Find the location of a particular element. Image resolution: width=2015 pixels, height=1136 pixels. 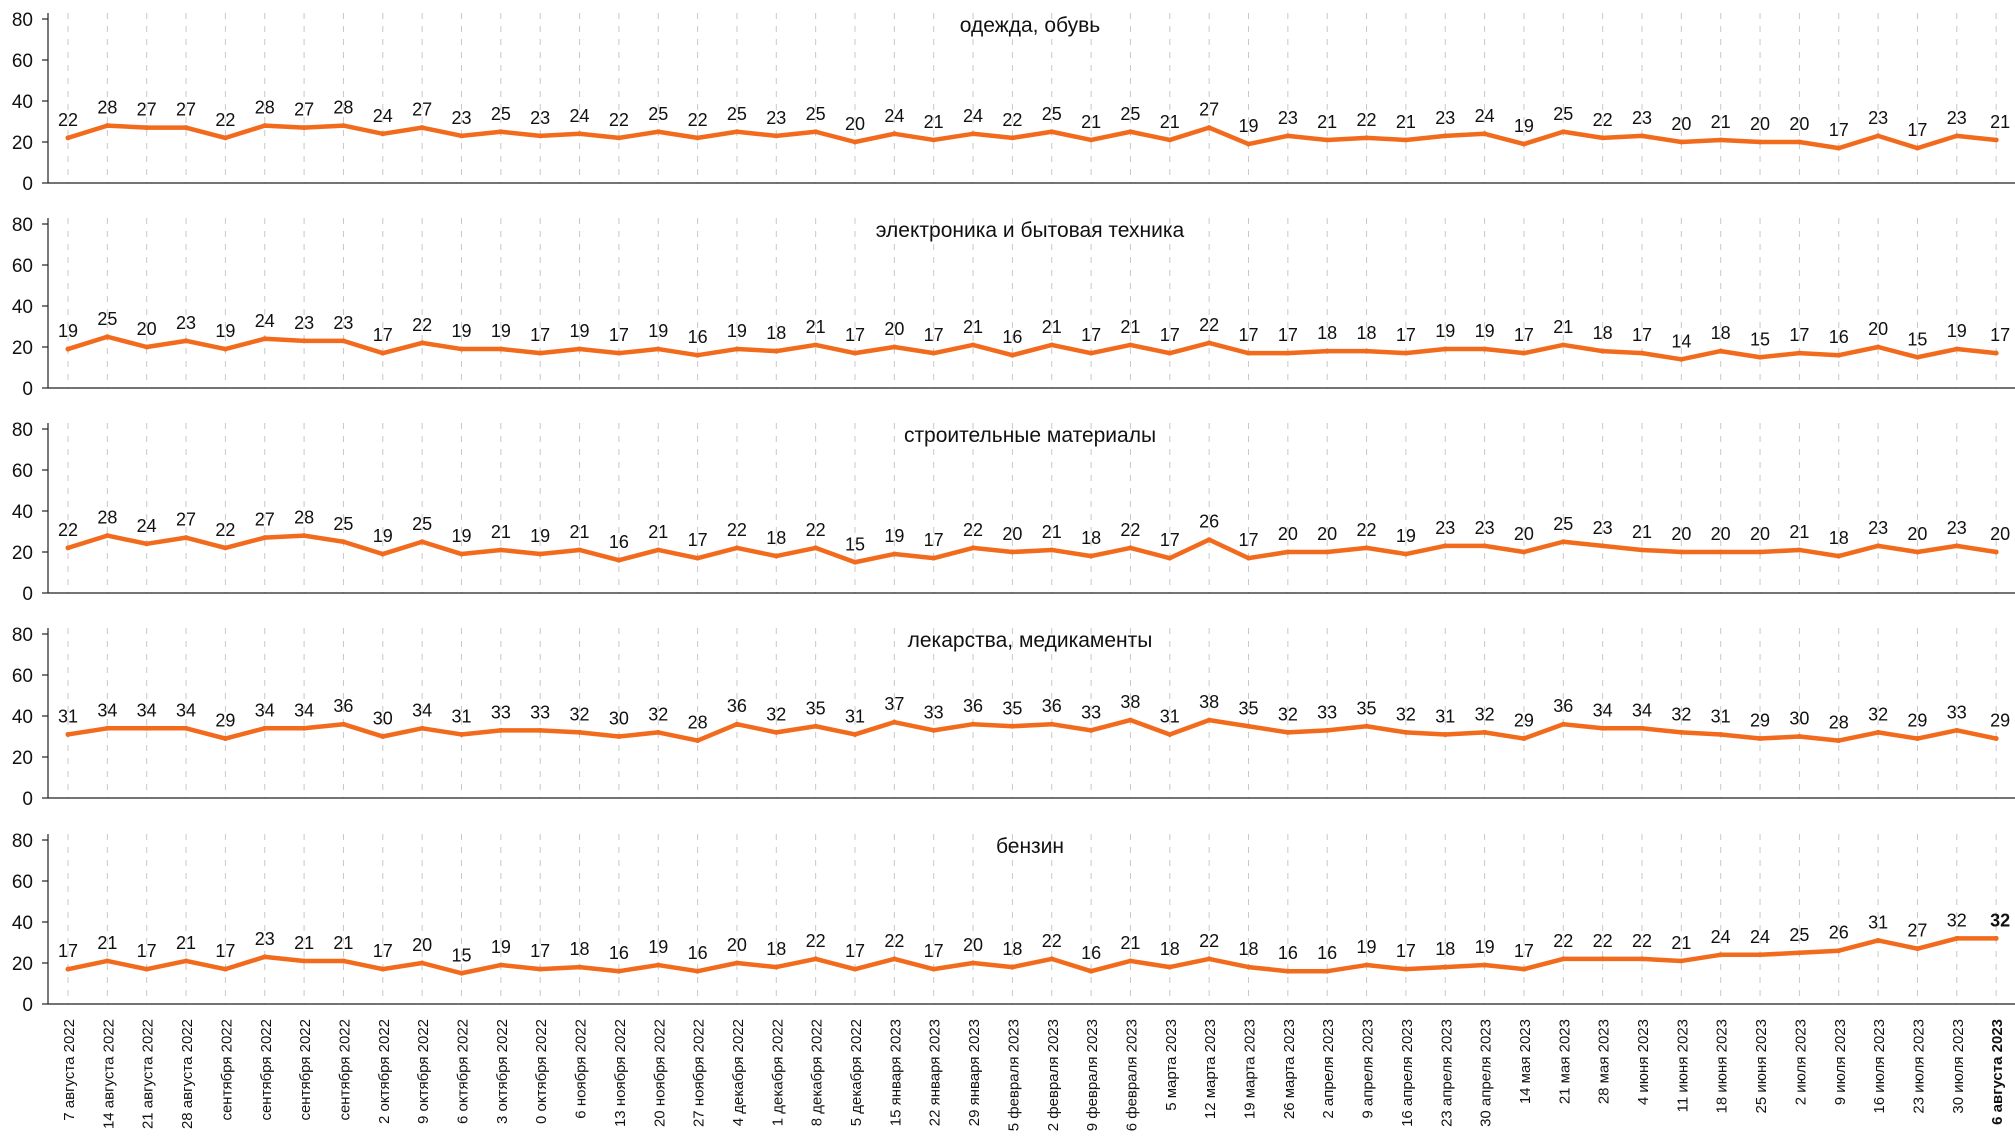

x-tick-label: 6 августа 2023 is located at coordinates (1997, 1072).